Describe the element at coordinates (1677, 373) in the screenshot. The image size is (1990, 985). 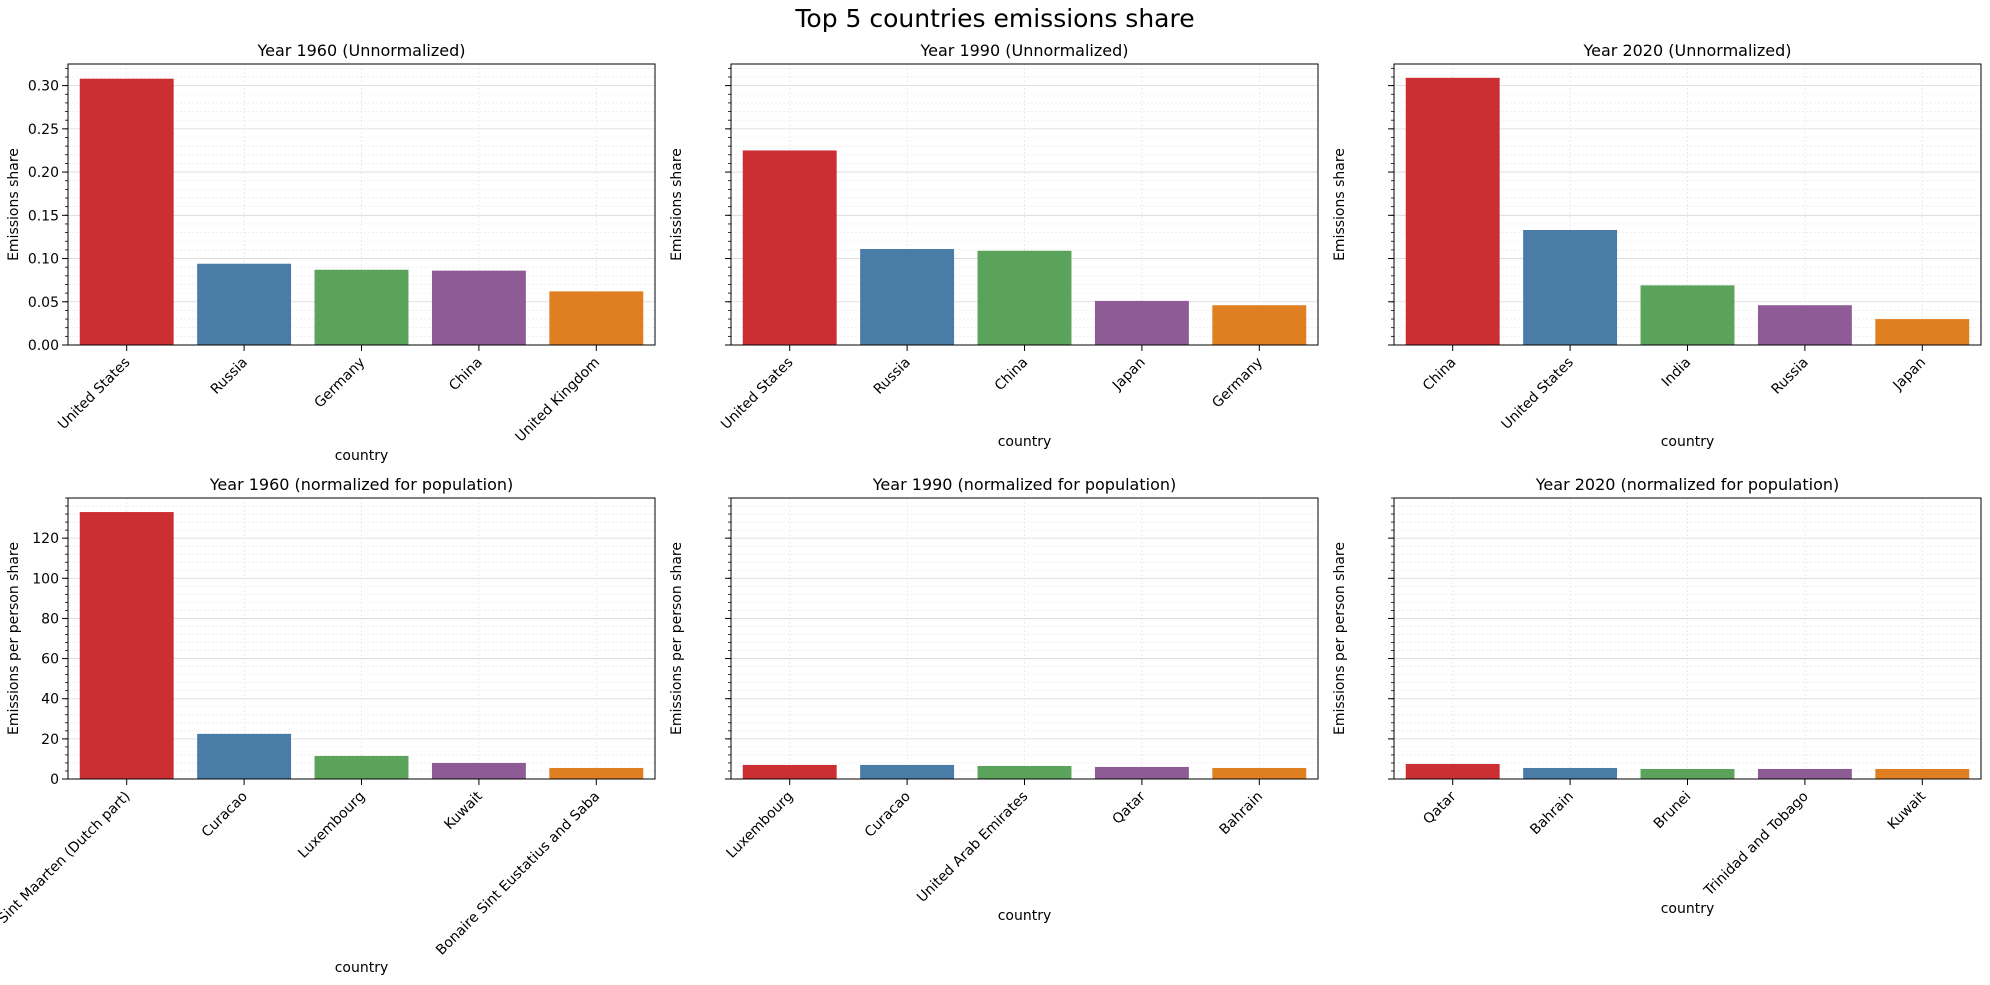
I see `x-tick-label: India` at that location.